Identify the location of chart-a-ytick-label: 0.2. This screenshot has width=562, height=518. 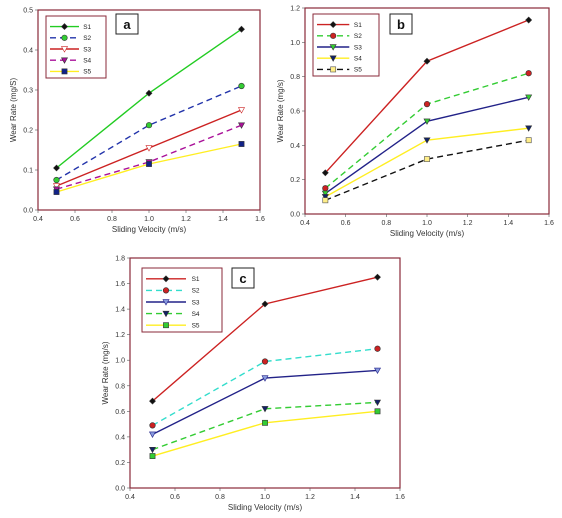
(28, 131).